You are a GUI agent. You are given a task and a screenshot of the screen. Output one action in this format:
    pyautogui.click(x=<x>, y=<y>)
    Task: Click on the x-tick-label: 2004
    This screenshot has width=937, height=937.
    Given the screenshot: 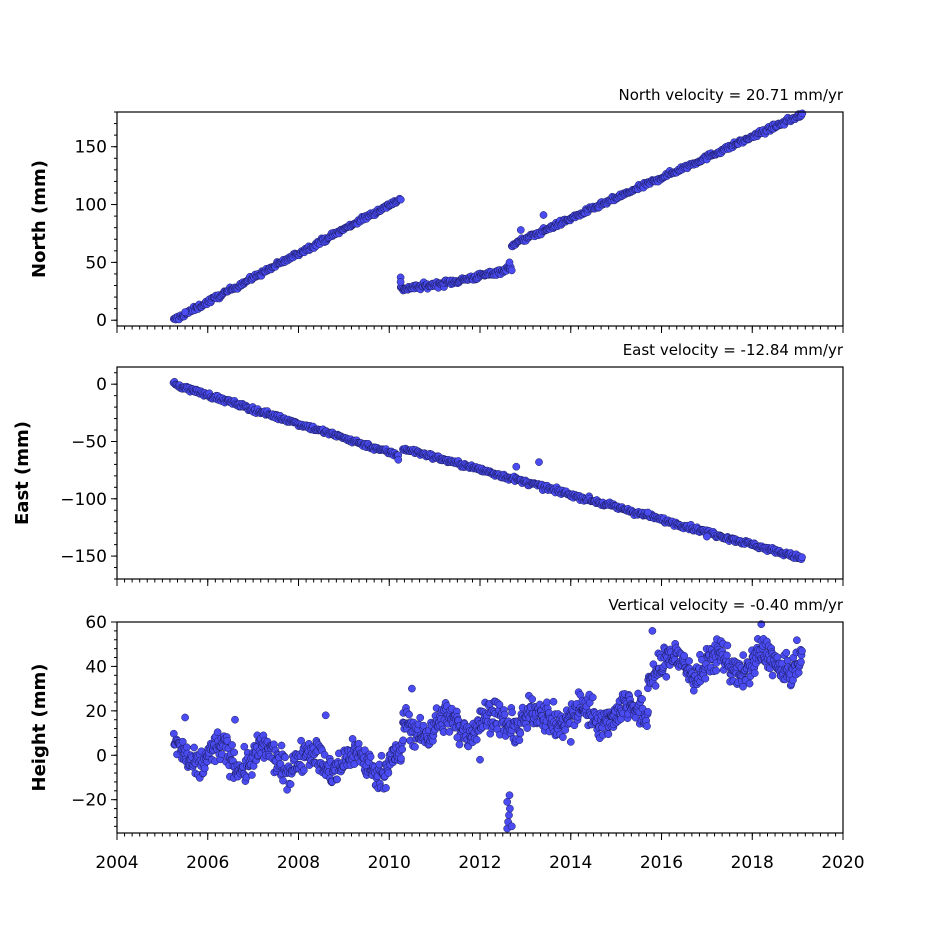 What is the action you would take?
    pyautogui.click(x=116, y=863)
    